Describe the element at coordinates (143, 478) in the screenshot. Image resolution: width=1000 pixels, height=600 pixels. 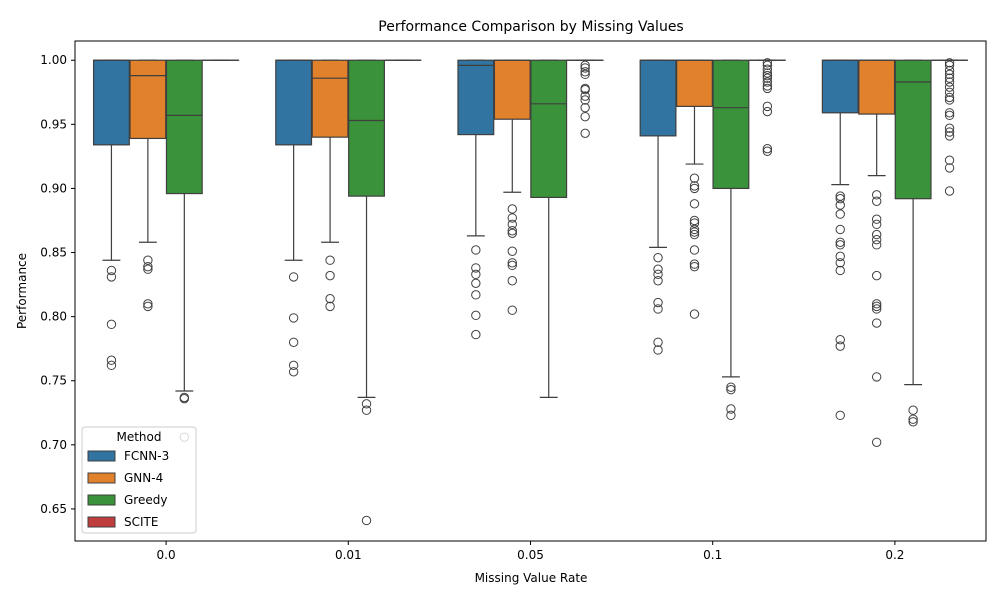
I see `legend-label: GNN-4` at that location.